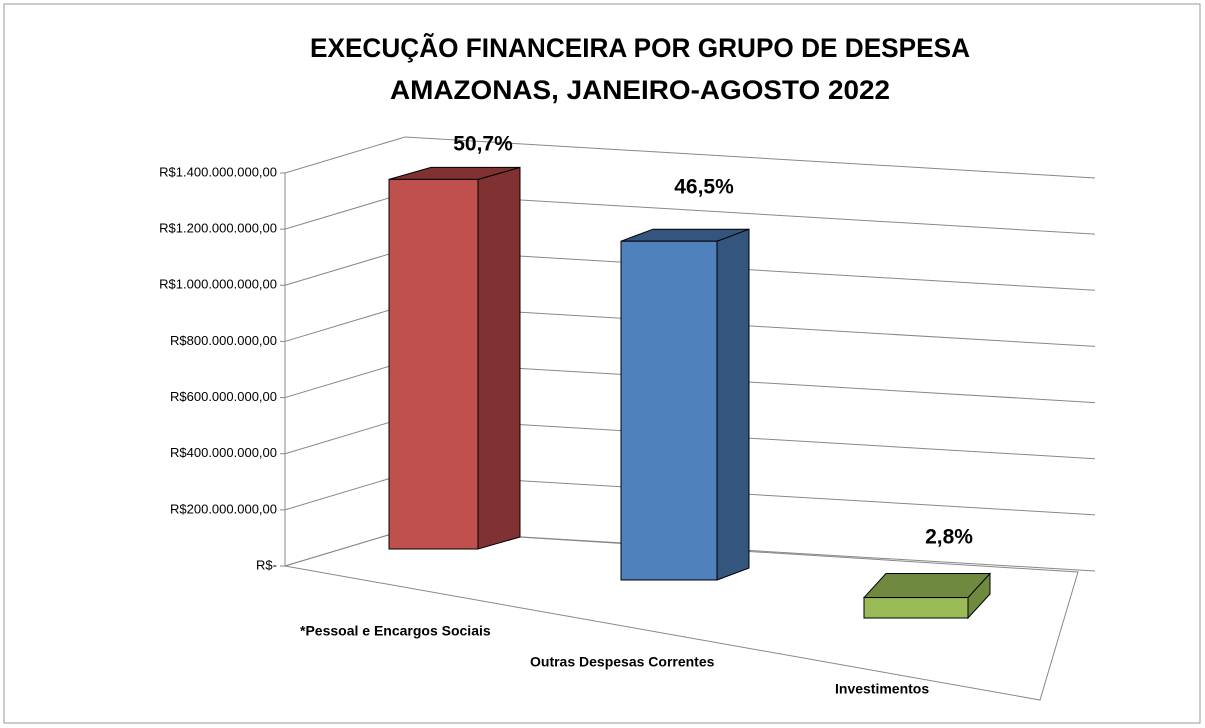 Image resolution: width=1205 pixels, height=728 pixels. Describe the element at coordinates (927, 586) in the screenshot. I see `bar-top` at that location.